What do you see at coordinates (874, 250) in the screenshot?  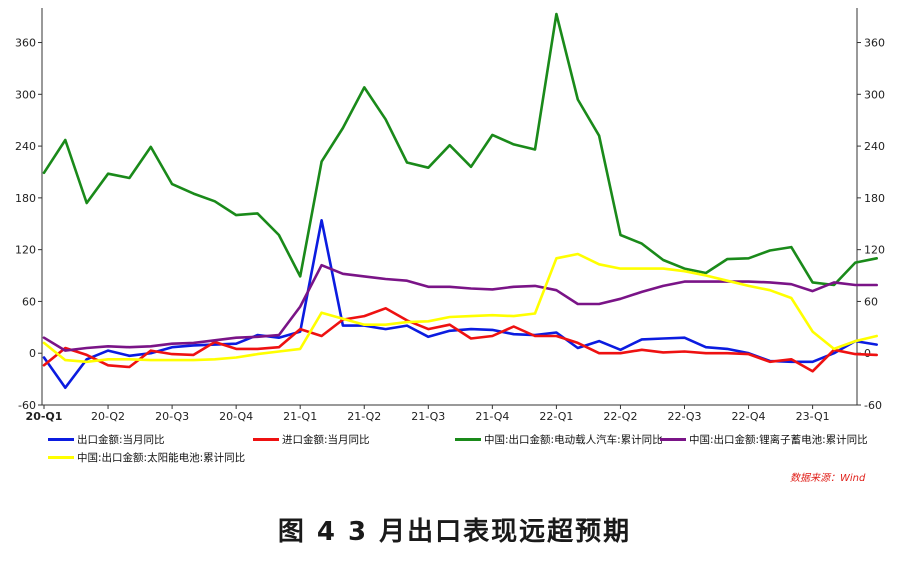 I see `y-tick-label-right: 120` at bounding box center [874, 250].